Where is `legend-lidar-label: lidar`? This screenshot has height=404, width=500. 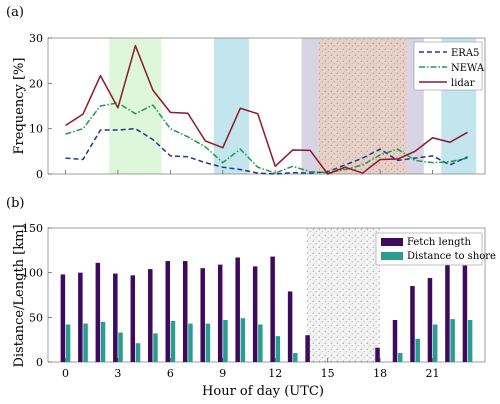 legend-lidar-label: lidar is located at coordinates (463, 83).